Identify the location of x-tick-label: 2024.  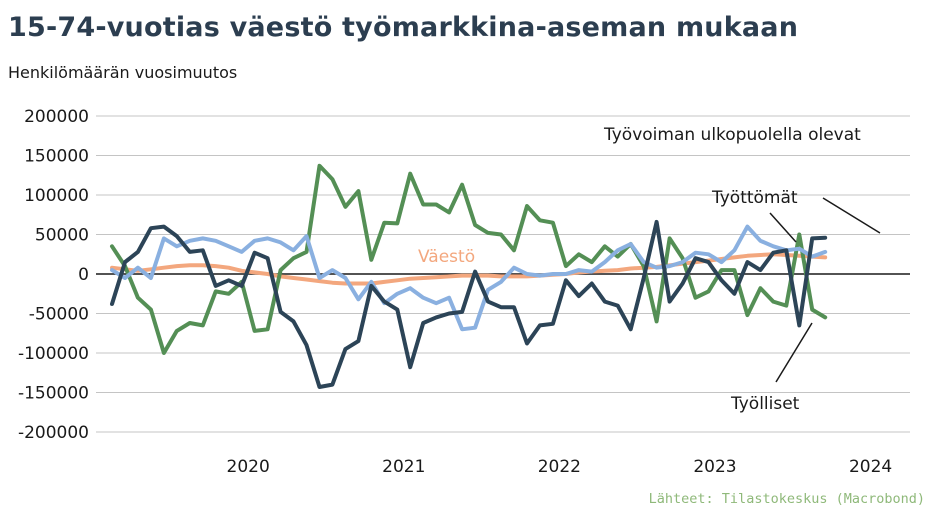
(870, 467).